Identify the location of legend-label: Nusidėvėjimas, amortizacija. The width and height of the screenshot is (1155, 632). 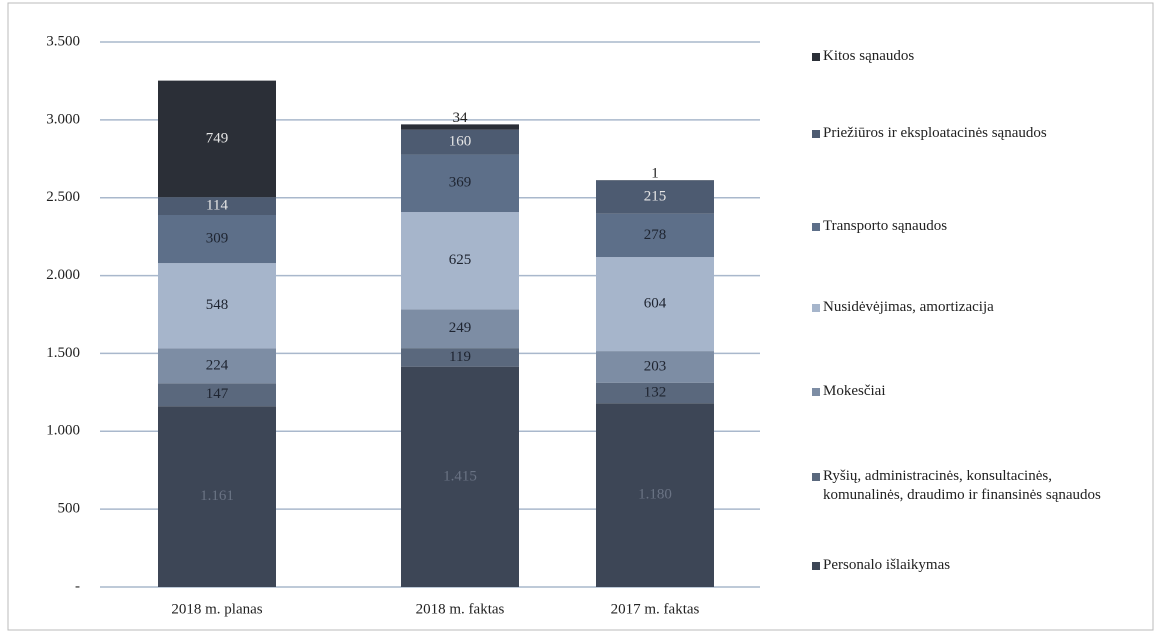
(908, 307).